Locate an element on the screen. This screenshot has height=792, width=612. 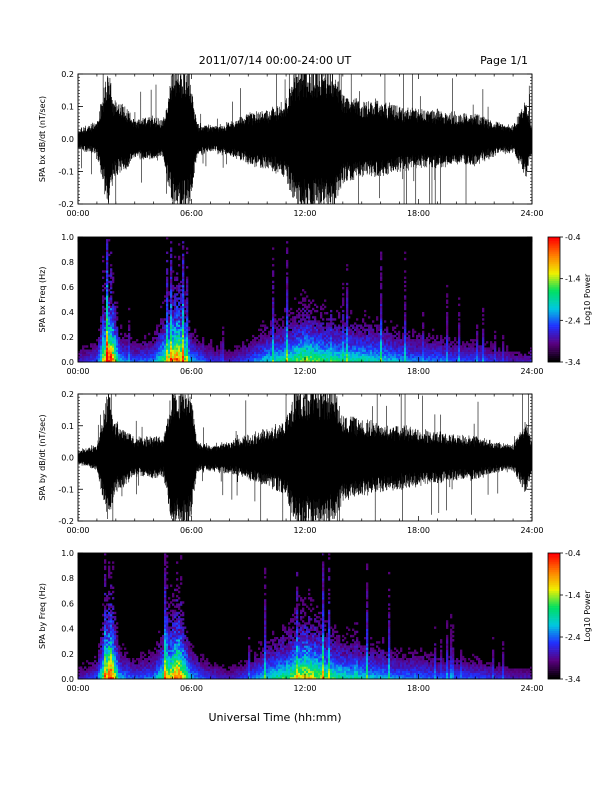
x-axis-label: Universal Time (hh:mm) is located at coordinates (275, 717).